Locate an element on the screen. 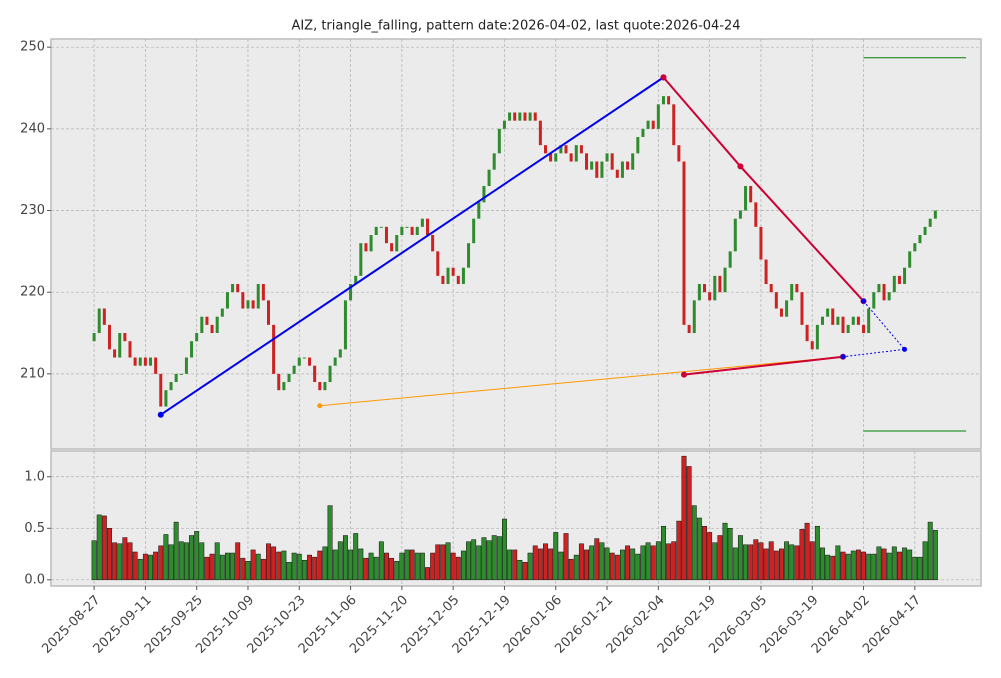 This screenshot has width=1001, height=678. pattern-point is located at coordinates (740, 166).